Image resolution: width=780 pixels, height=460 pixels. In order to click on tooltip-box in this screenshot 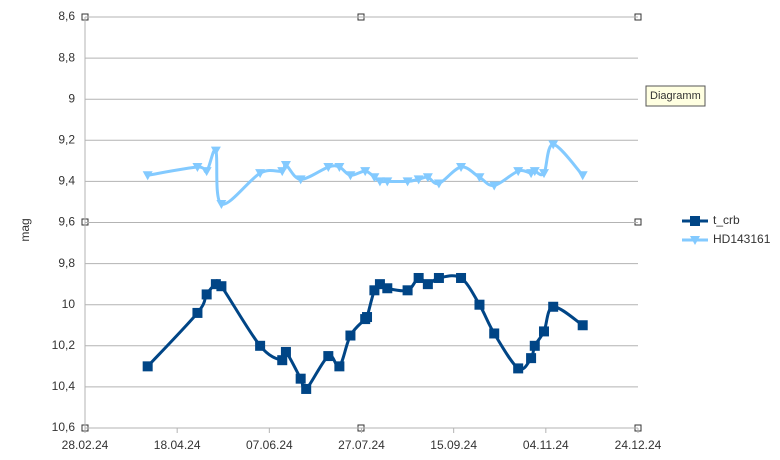, I will do `click(675, 96)`.